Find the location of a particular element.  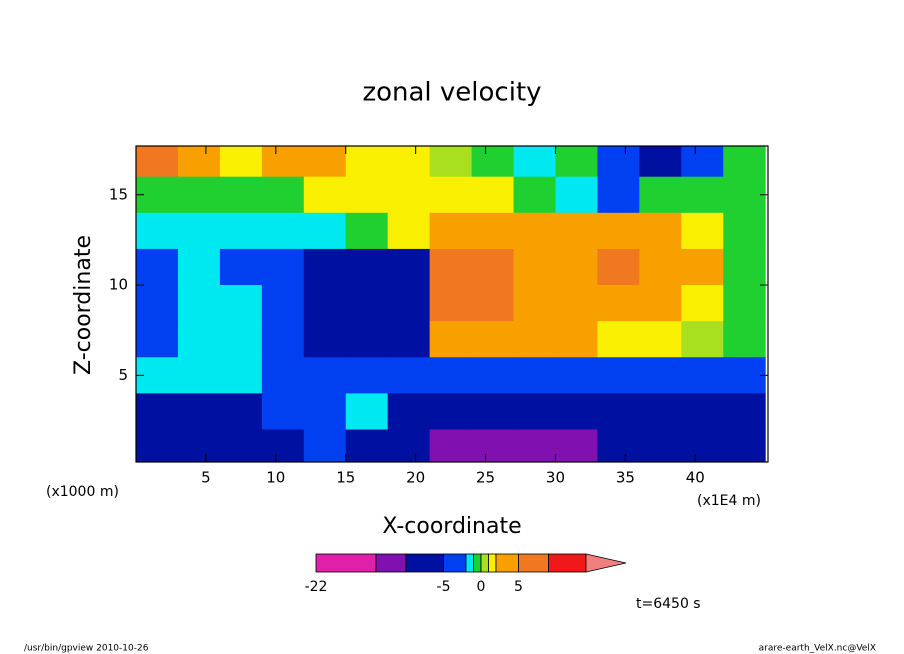

x-tick-label: 35 is located at coordinates (625, 478).